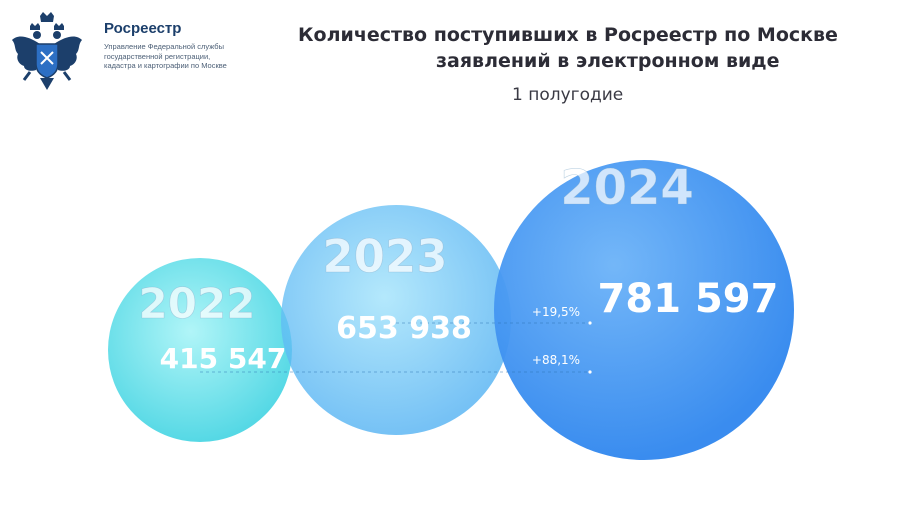 This screenshot has width=900, height=507. I want to click on bubble-2023, so click(396, 320).